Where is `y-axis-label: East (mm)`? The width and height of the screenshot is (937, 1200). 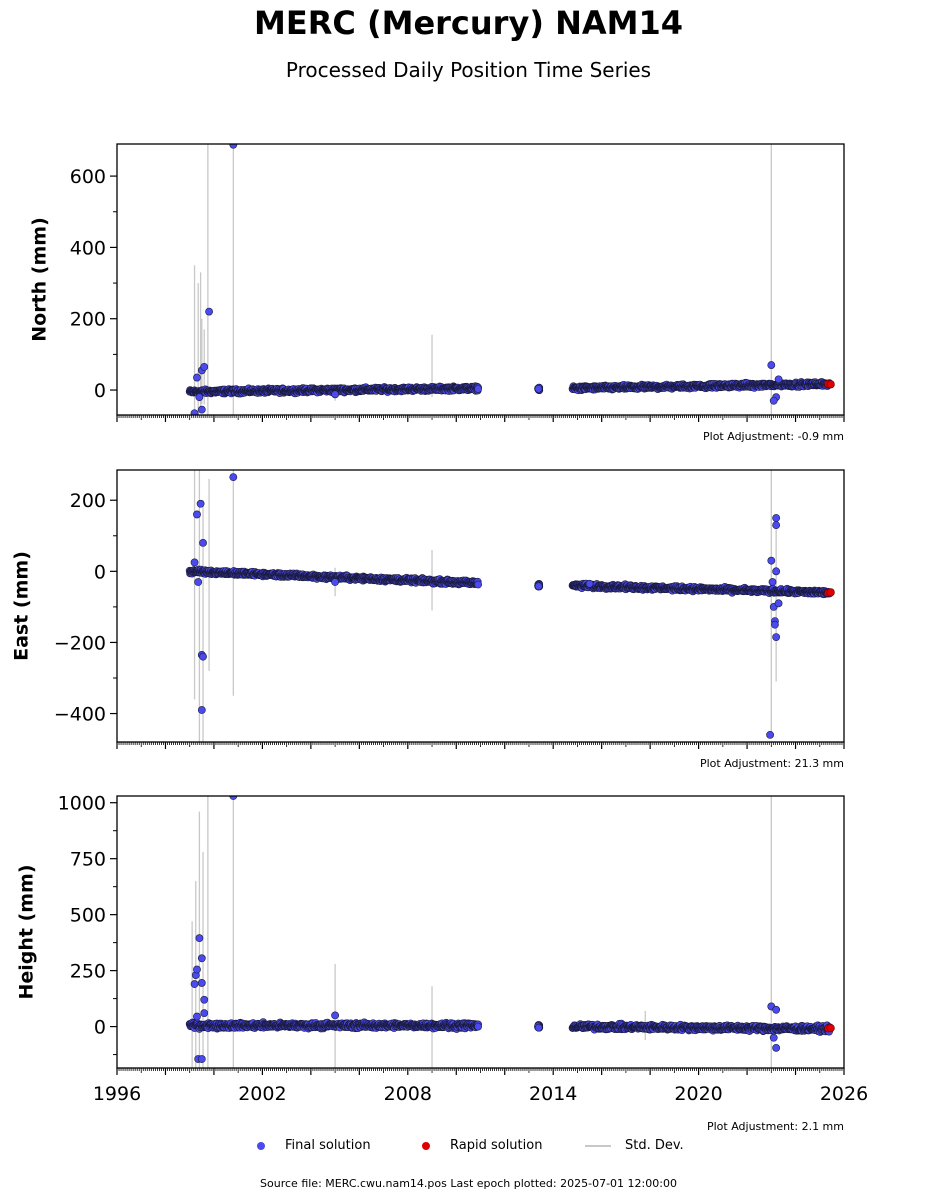
y-axis-label: East (mm) is located at coordinates (22, 606).